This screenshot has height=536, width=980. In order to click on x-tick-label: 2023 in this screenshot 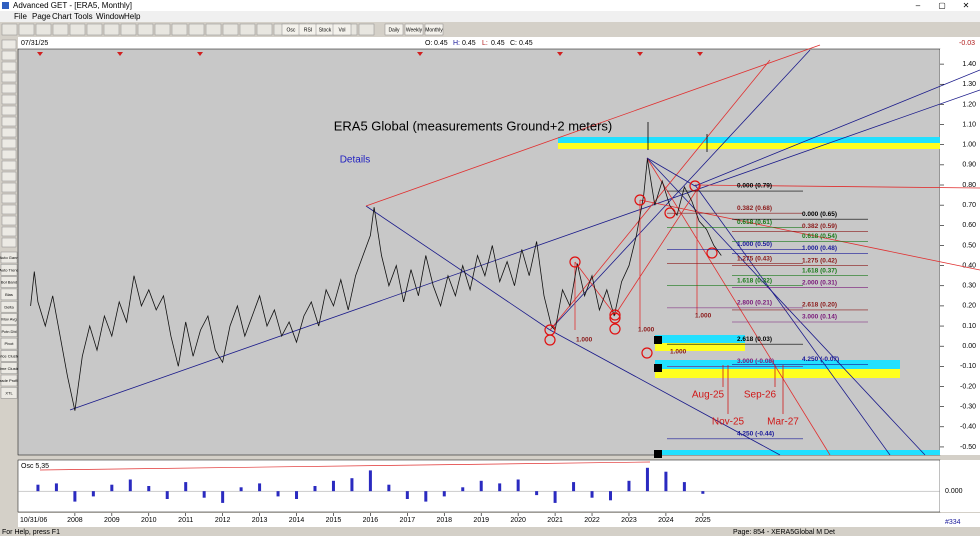, I will do `click(629, 520)`.